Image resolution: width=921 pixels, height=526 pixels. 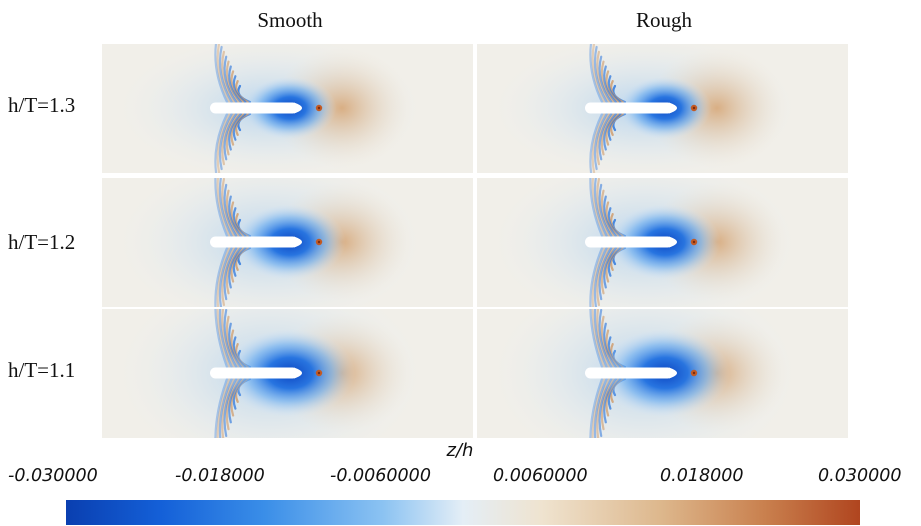 What do you see at coordinates (663, 20) in the screenshot?
I see `column-header-rough: Rough` at bounding box center [663, 20].